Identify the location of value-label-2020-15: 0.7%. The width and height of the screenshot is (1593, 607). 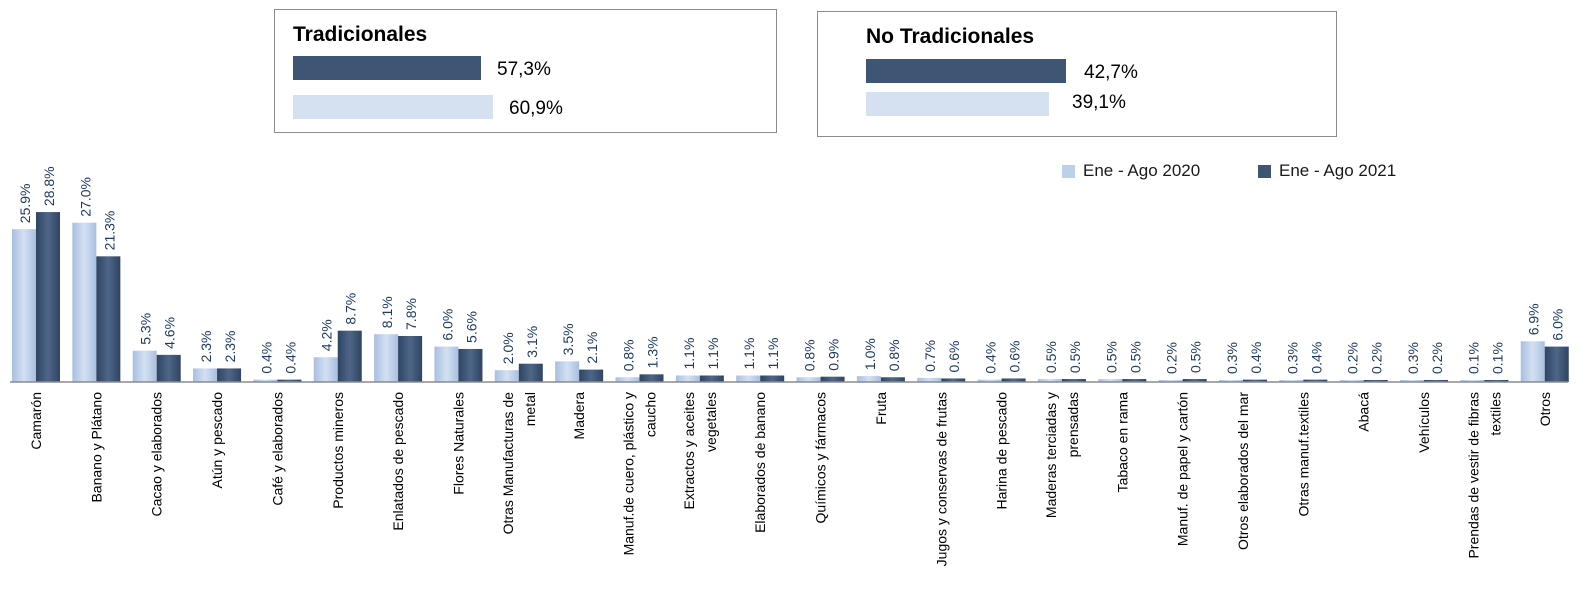
(930, 356).